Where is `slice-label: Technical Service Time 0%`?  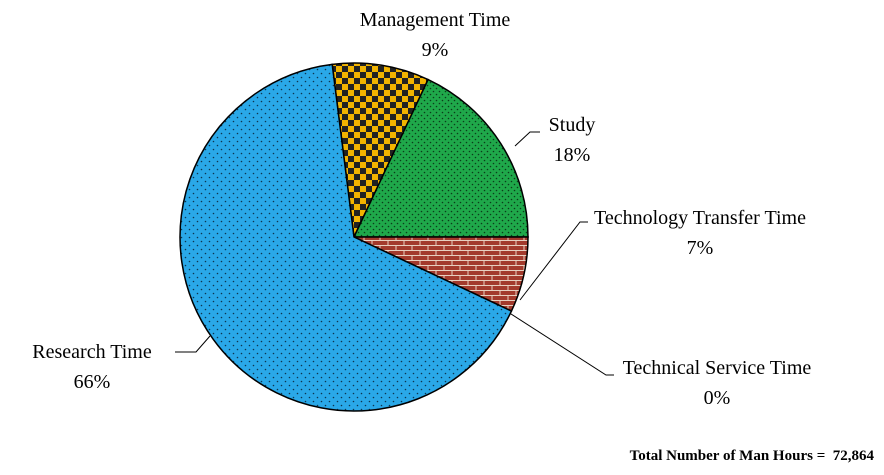
slice-label: Technical Service Time 0% is located at coordinates (717, 383).